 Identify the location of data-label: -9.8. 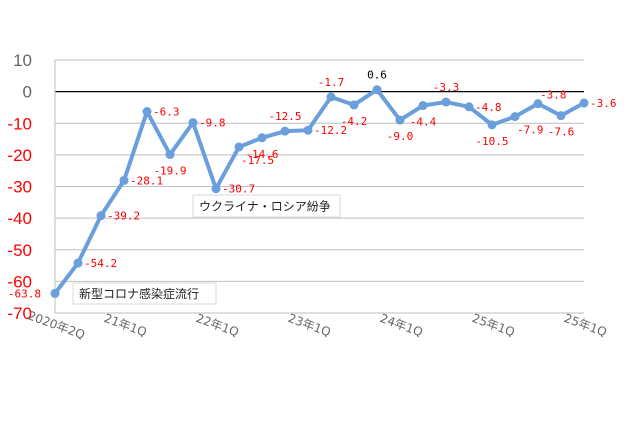
(212, 123).